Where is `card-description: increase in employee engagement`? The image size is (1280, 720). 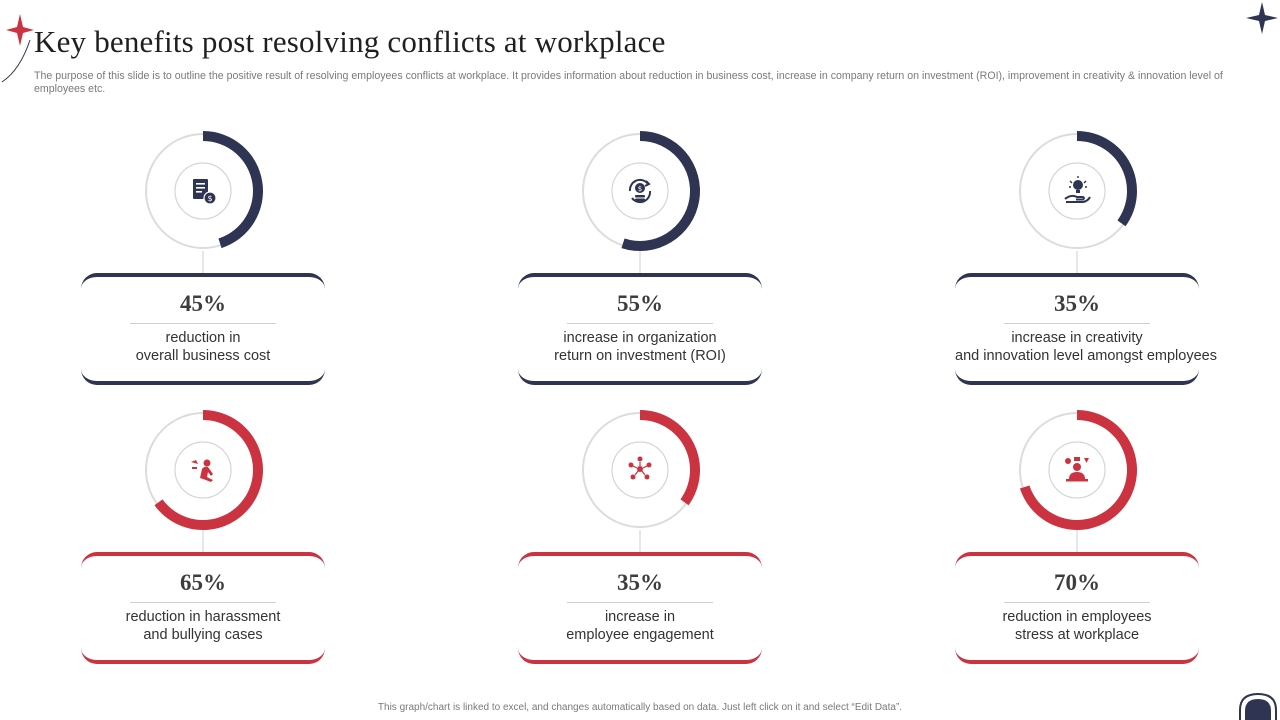 card-description: increase in employee engagement is located at coordinates (640, 626).